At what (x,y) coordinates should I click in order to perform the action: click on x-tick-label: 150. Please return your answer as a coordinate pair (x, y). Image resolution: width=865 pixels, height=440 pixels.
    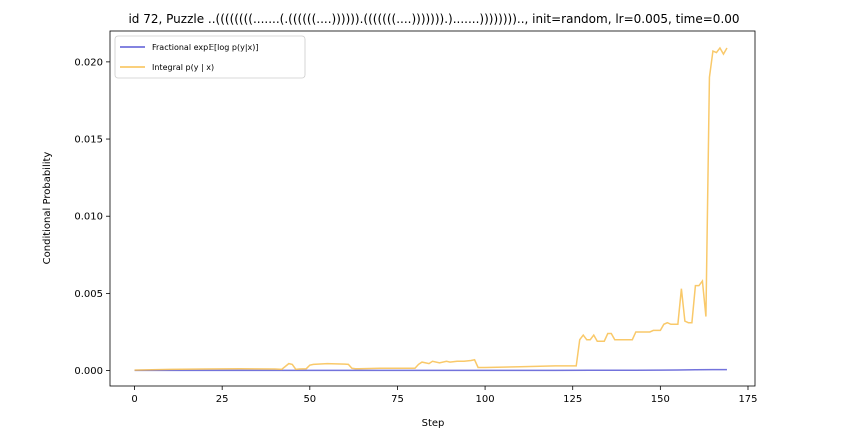
    Looking at the image, I should click on (660, 399).